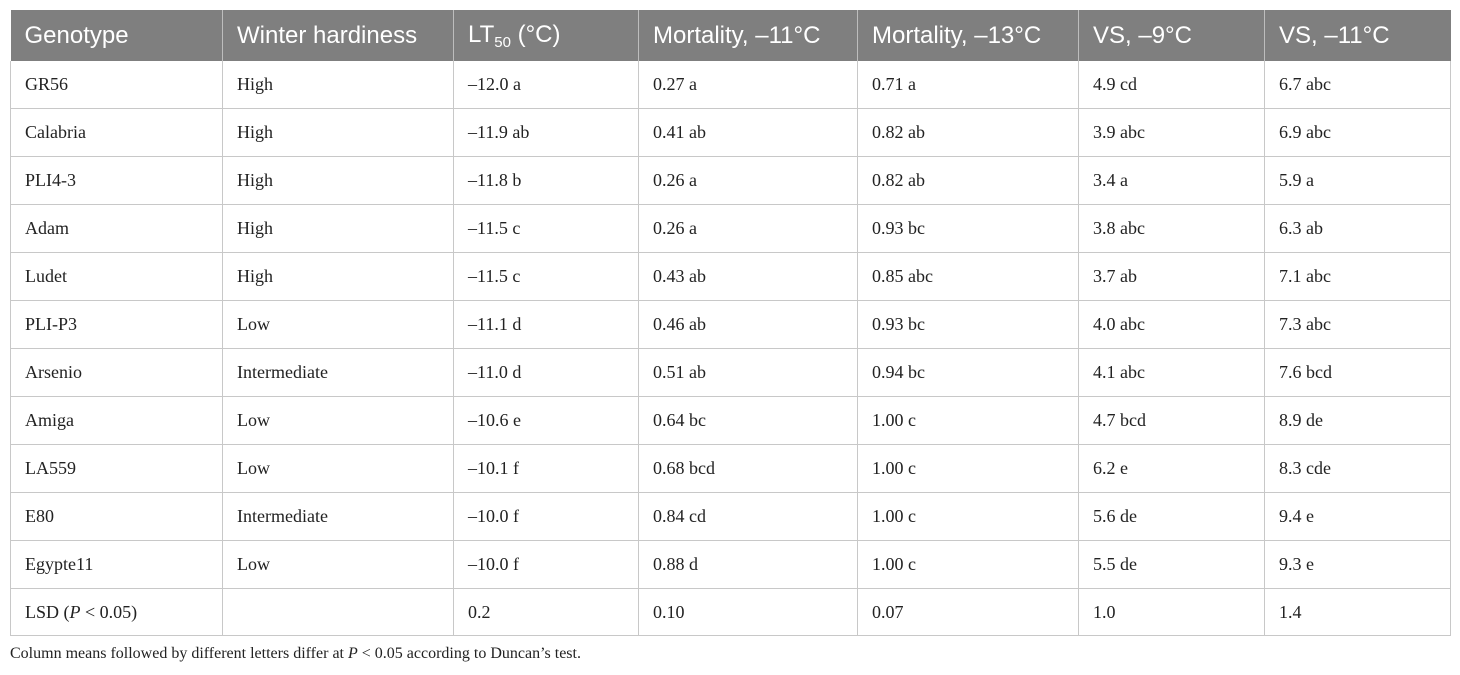  Describe the element at coordinates (546, 35) in the screenshot. I see `header-lt50: LT50 (°C)` at that location.